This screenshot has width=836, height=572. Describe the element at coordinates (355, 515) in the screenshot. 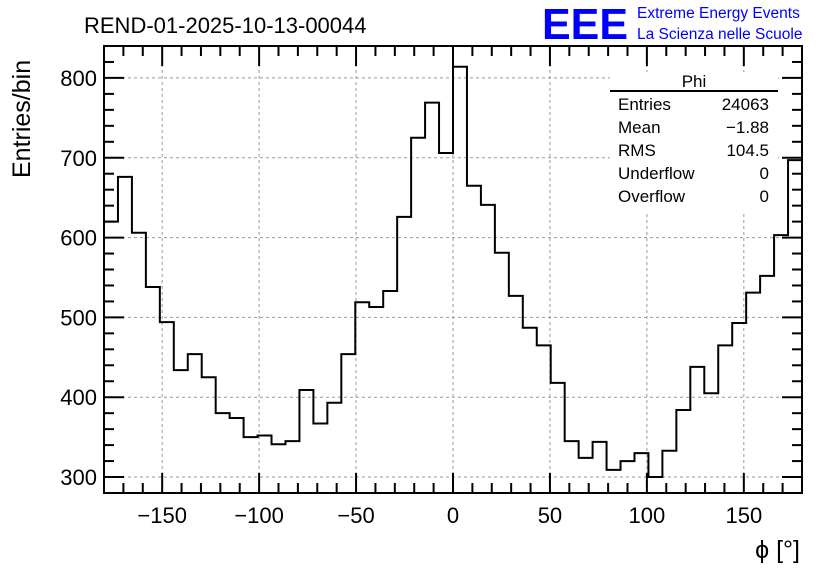

I see `x-tick-label: −50` at that location.